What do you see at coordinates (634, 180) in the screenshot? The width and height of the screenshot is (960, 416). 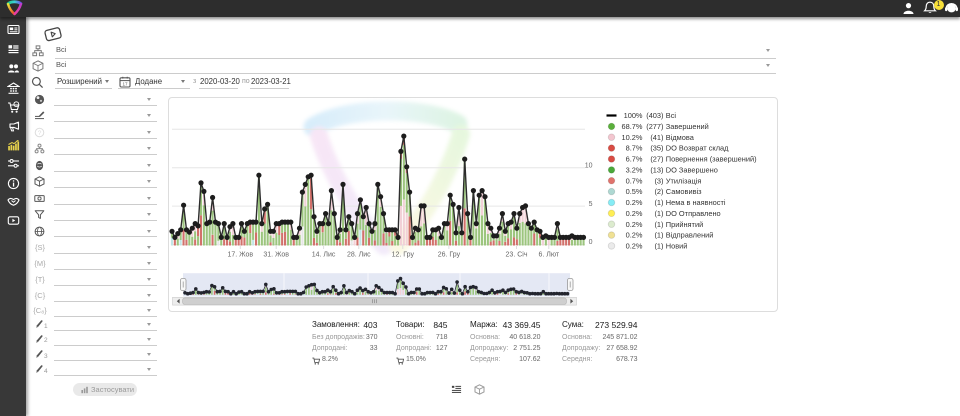 I see `svg-text: 0.7%` at bounding box center [634, 180].